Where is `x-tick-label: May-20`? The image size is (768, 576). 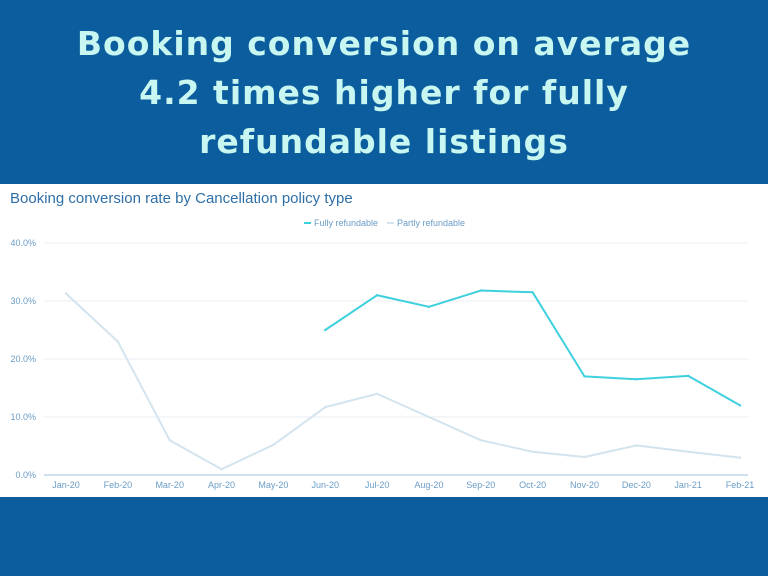
x-tick-label: May-20 is located at coordinates (273, 485).